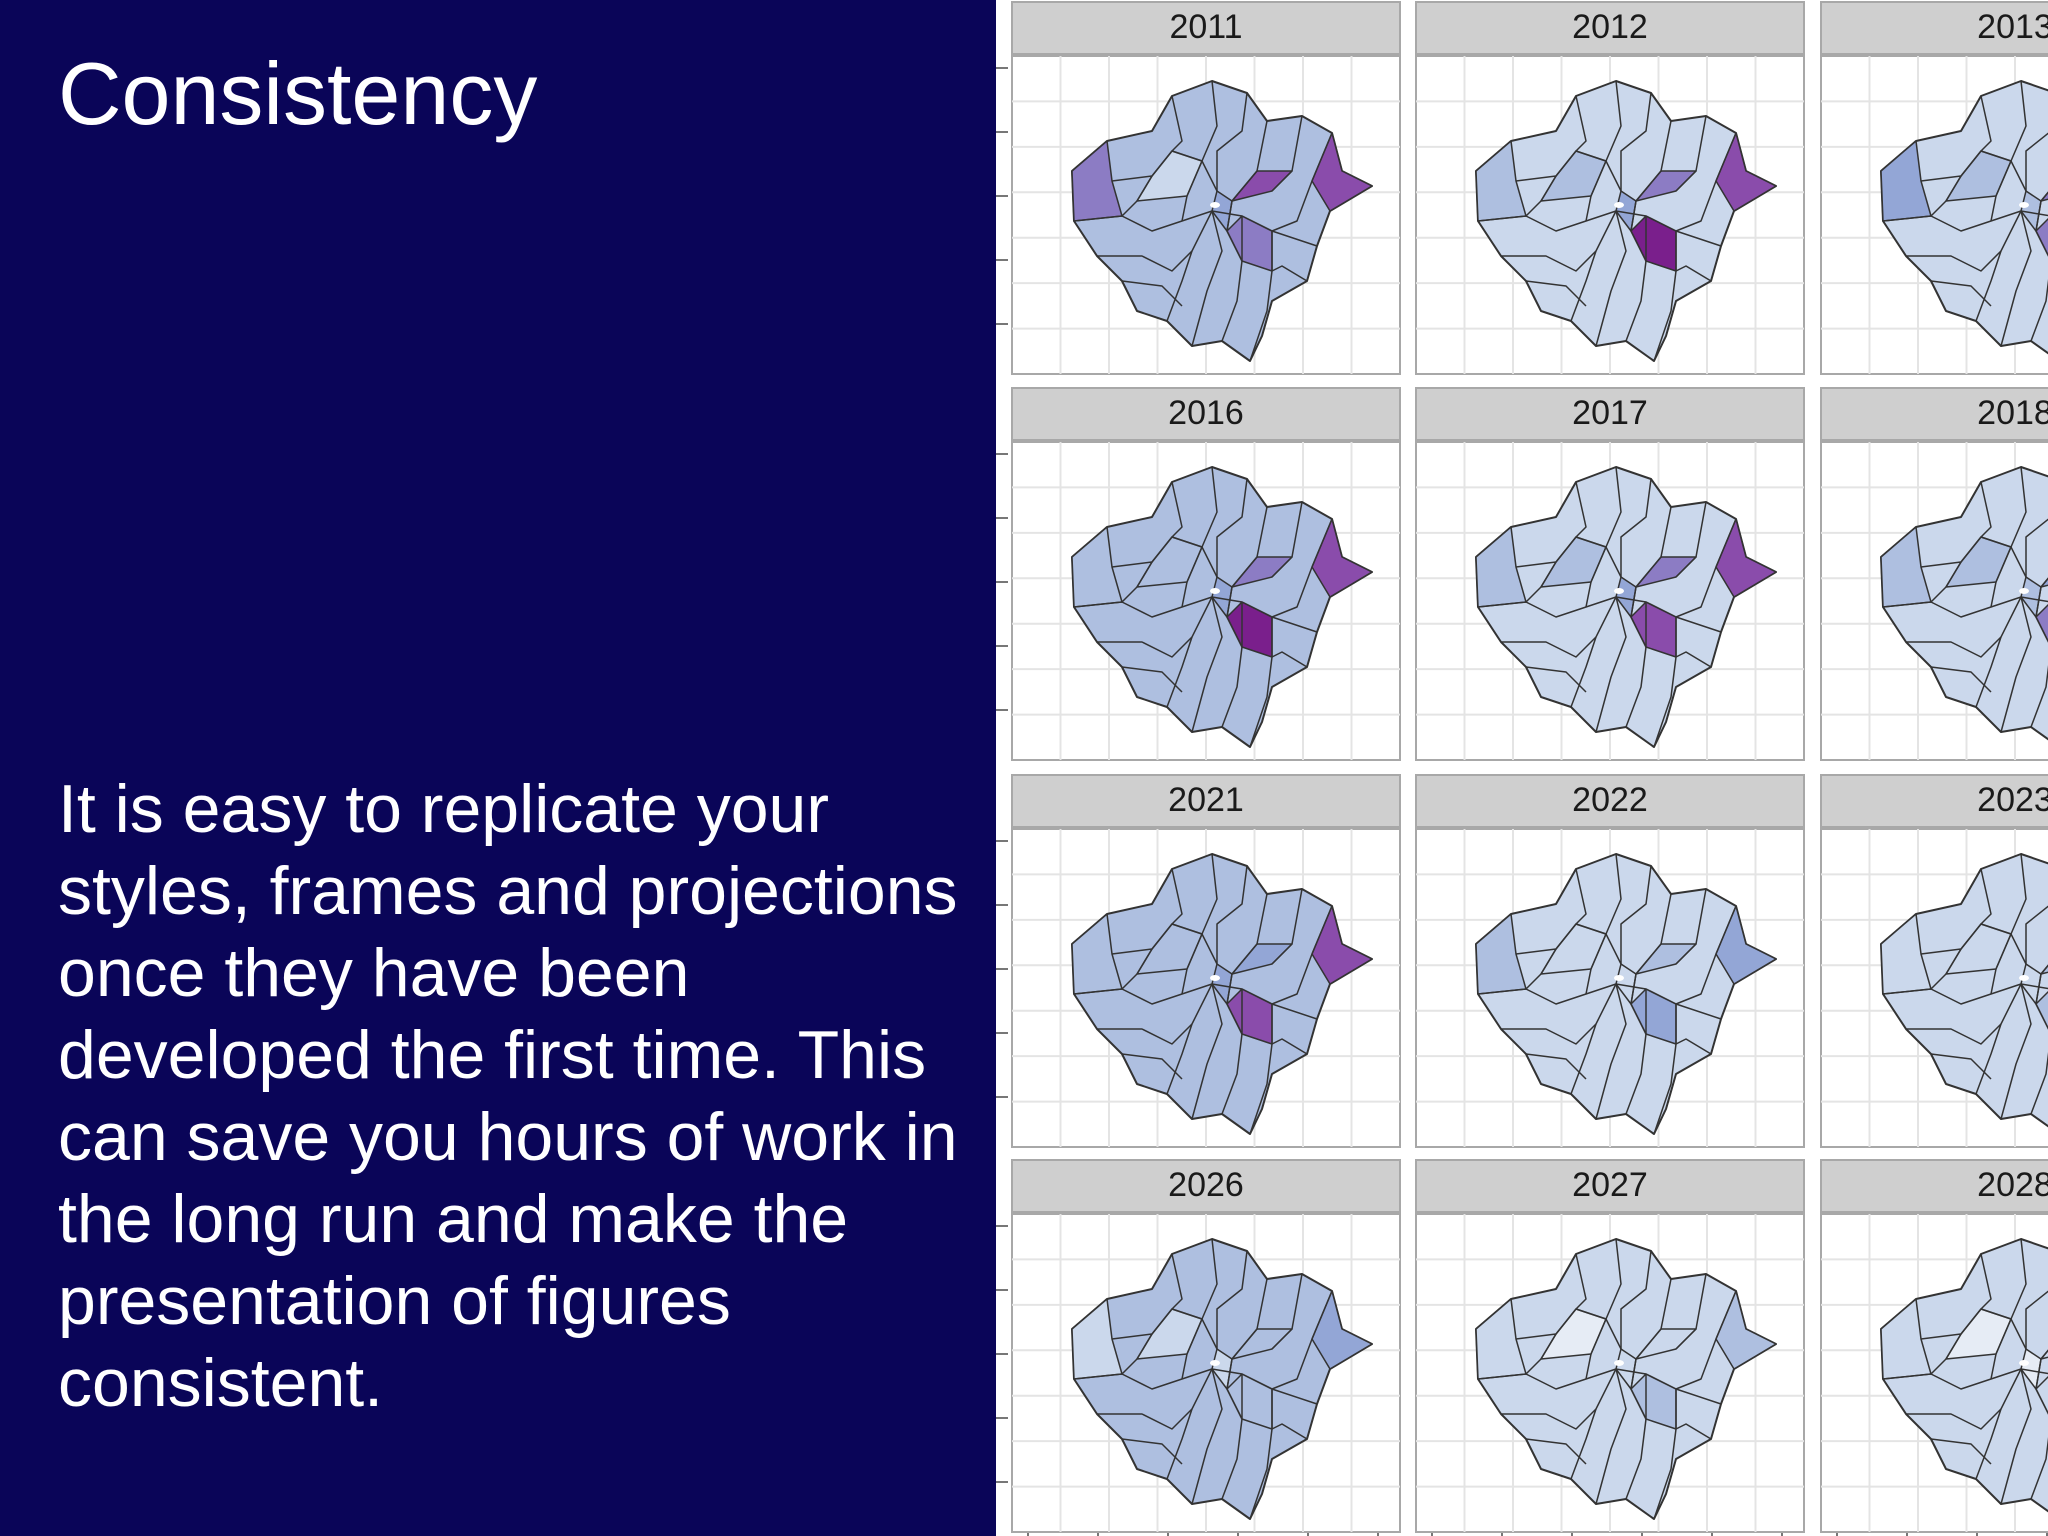  What do you see at coordinates (1610, 800) in the screenshot?
I see `facet-strip-label: 2022` at bounding box center [1610, 800].